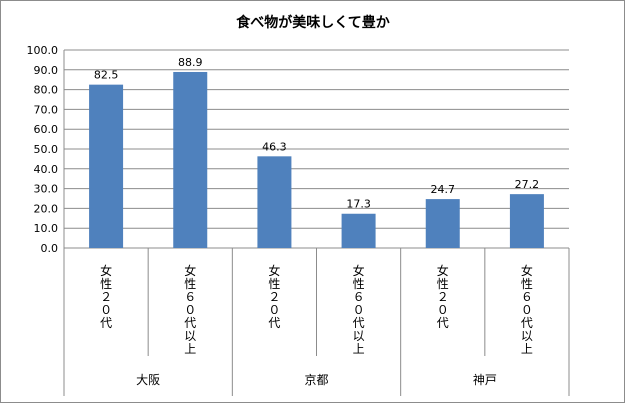 The width and height of the screenshot is (625, 404). What do you see at coordinates (485, 380) in the screenshot?
I see `group-label: 神戸` at bounding box center [485, 380].